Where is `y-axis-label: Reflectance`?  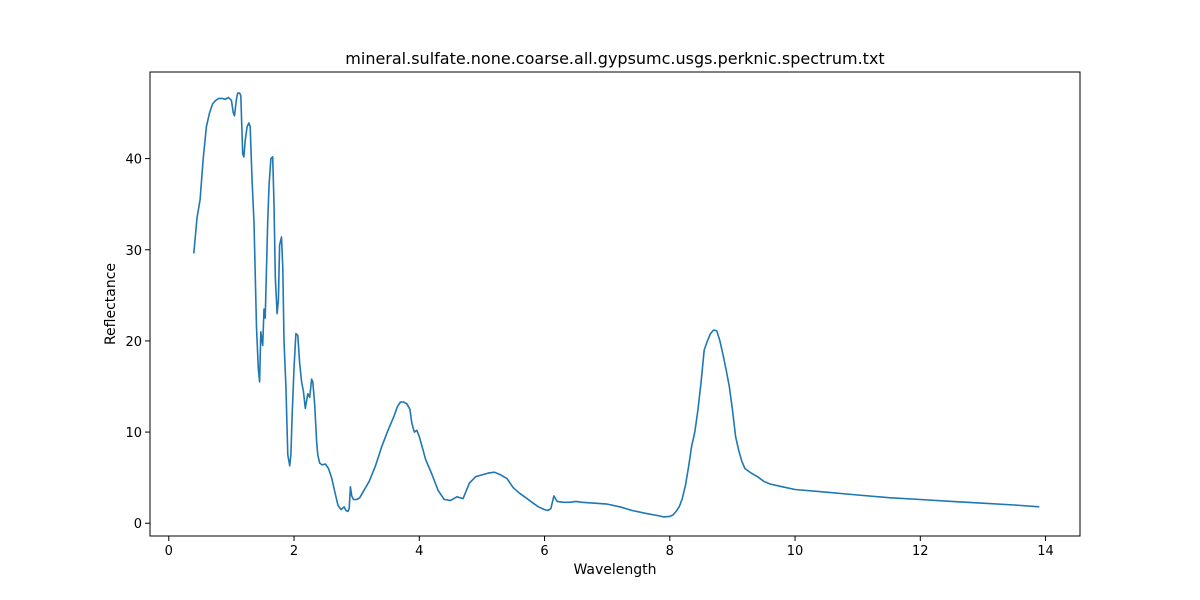
y-axis-label: Reflectance is located at coordinates (111, 304).